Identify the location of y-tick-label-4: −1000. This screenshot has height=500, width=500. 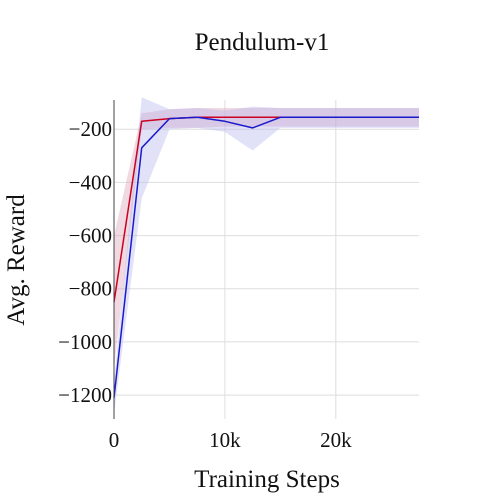
(85, 342).